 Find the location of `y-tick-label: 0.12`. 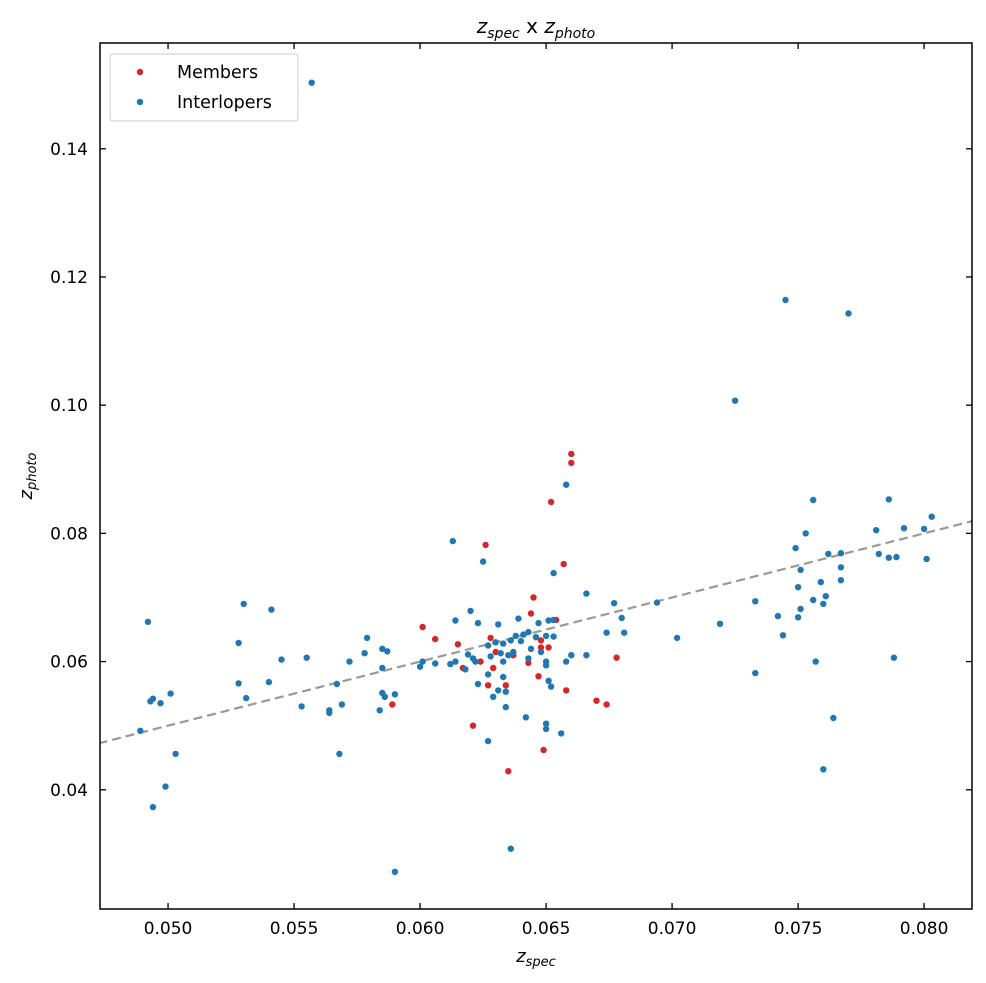

y-tick-label: 0.12 is located at coordinates (69, 278).